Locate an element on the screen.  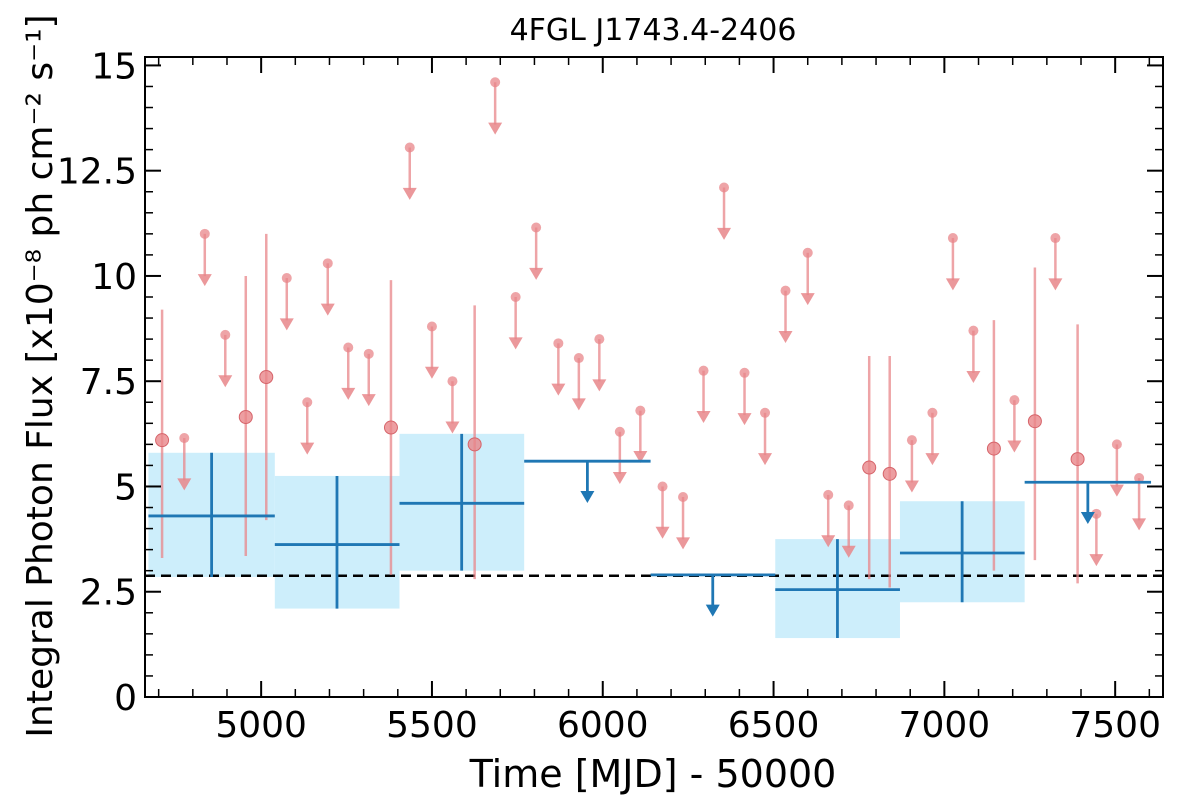
y-tick-label: 12.5 is located at coordinates (97, 172).